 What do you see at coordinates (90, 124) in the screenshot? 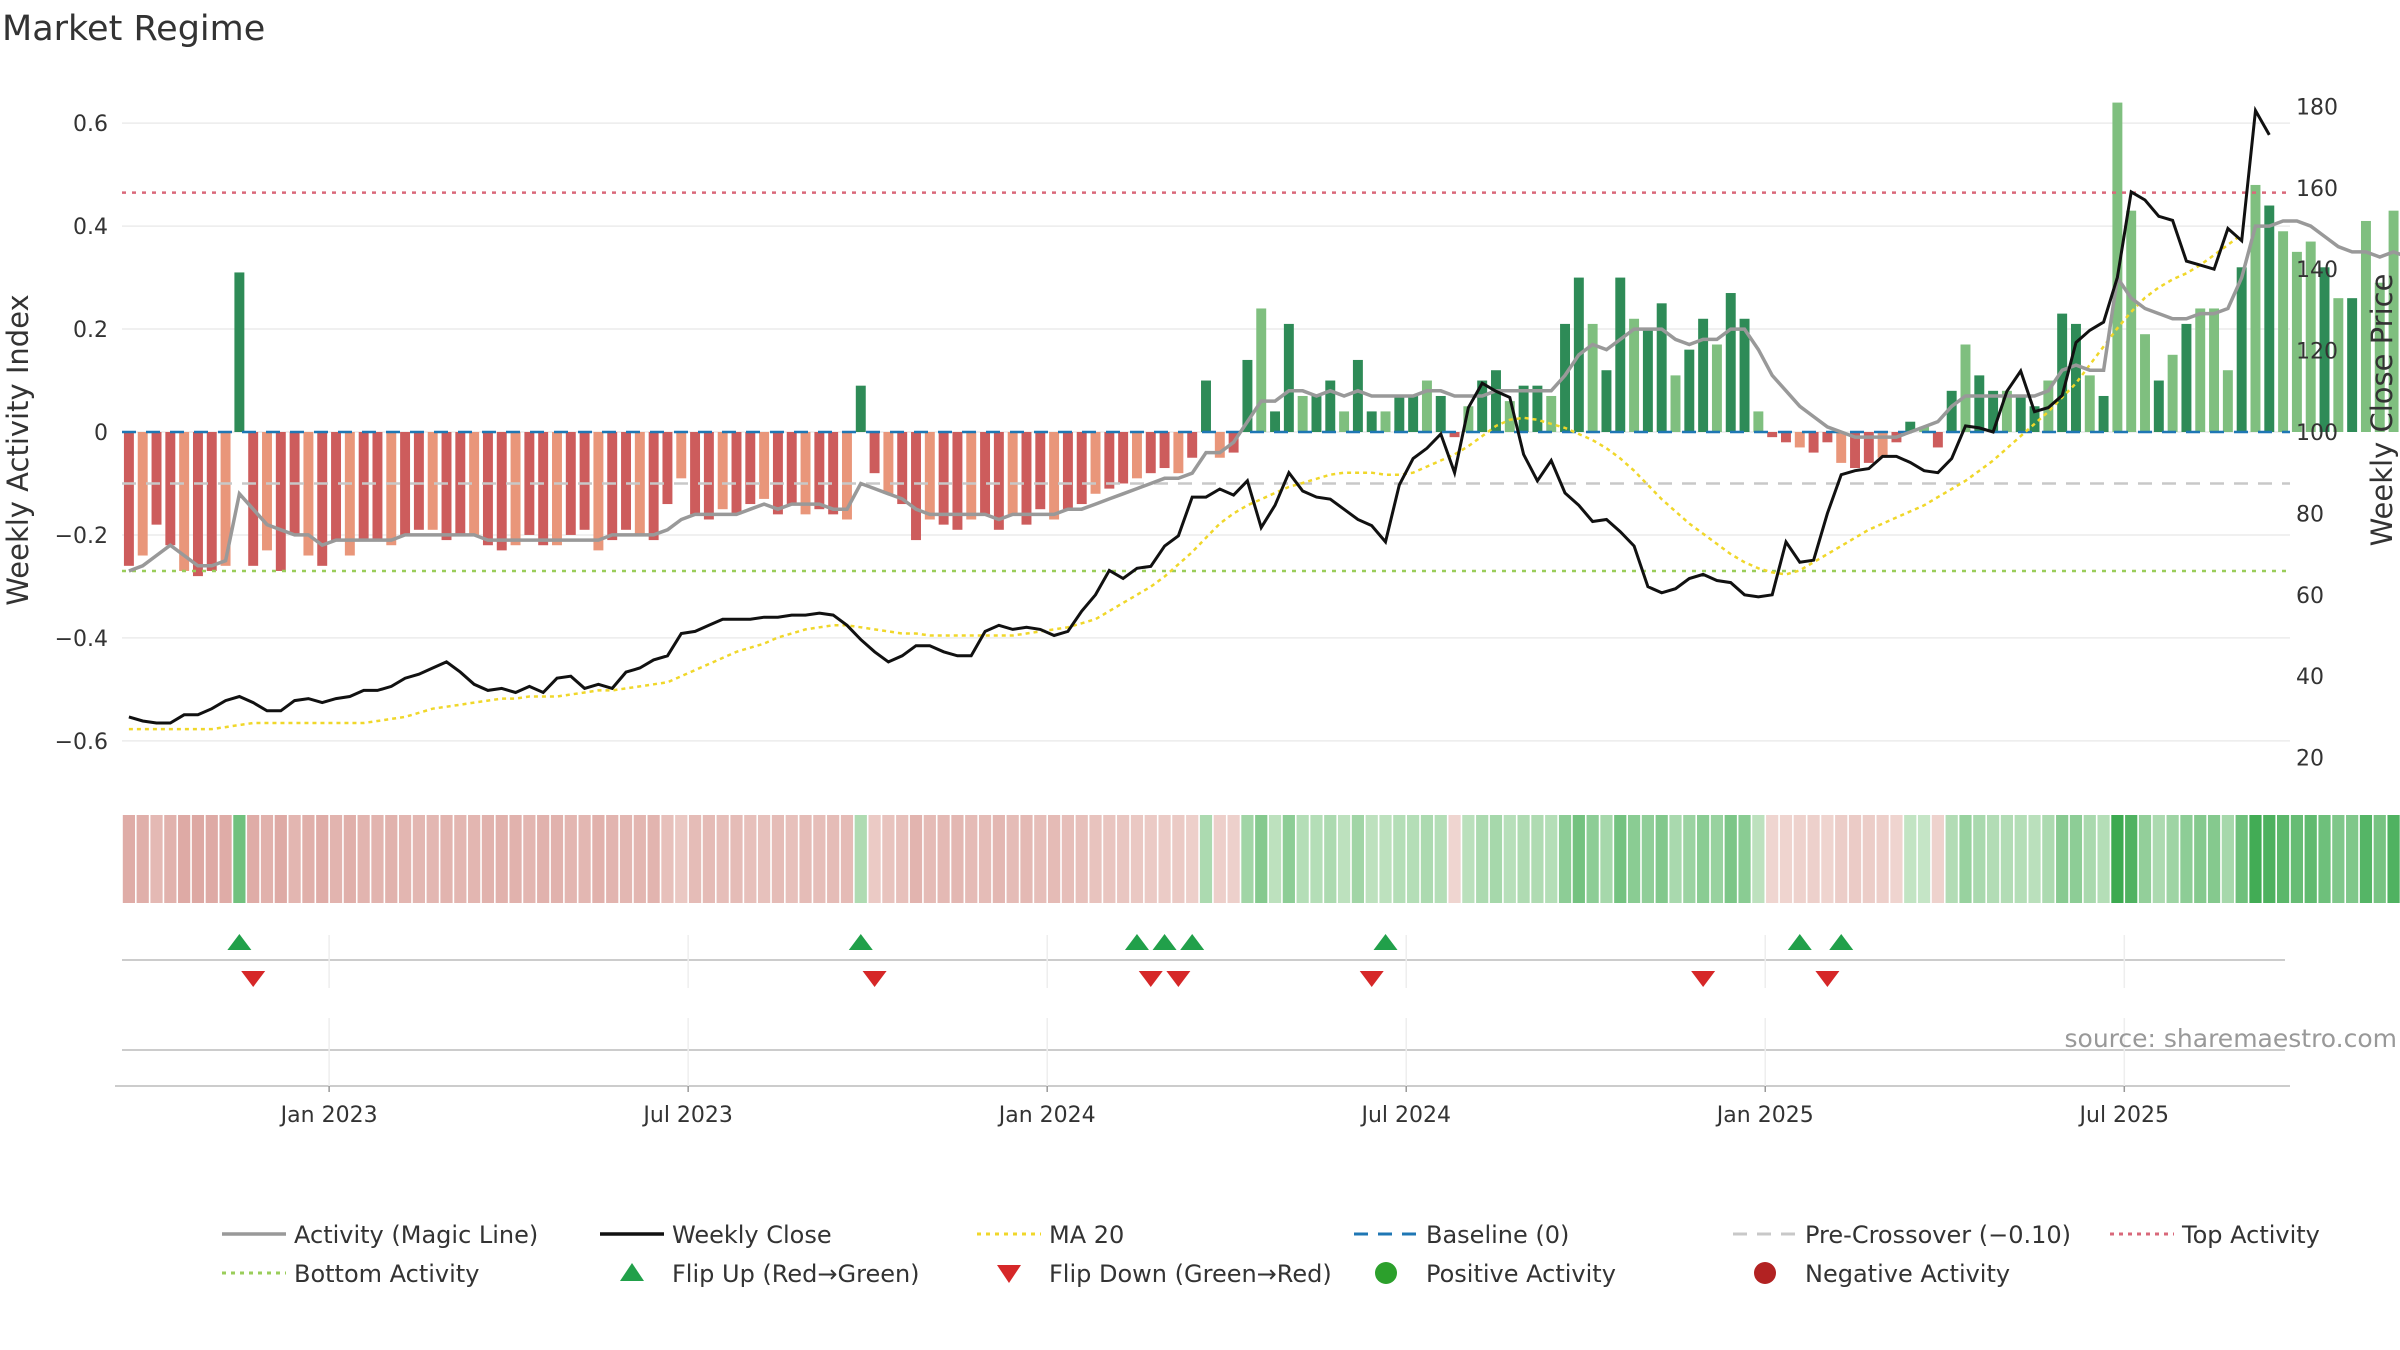
I see `y-left-tick-label: 0.6` at bounding box center [90, 124].